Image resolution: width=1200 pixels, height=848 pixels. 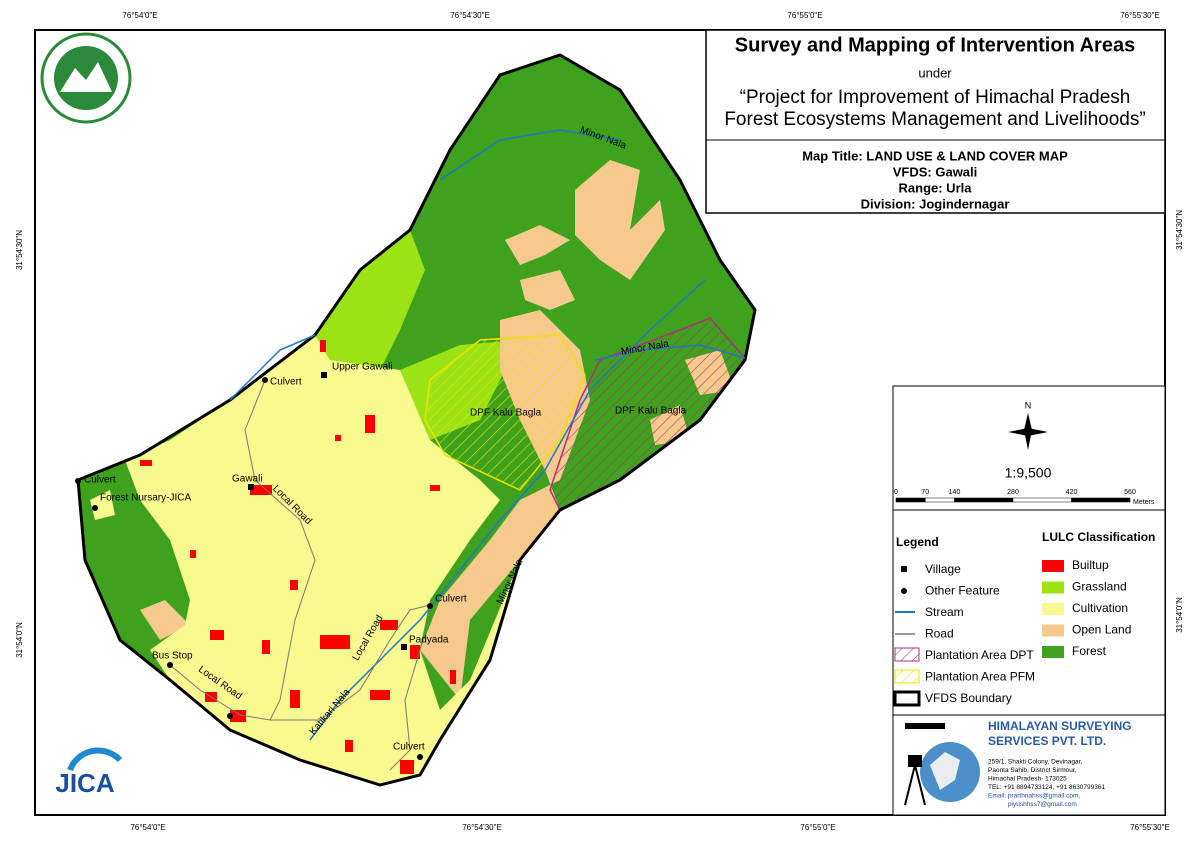 I want to click on lulc-item: Builtup, so click(x=1090, y=565).